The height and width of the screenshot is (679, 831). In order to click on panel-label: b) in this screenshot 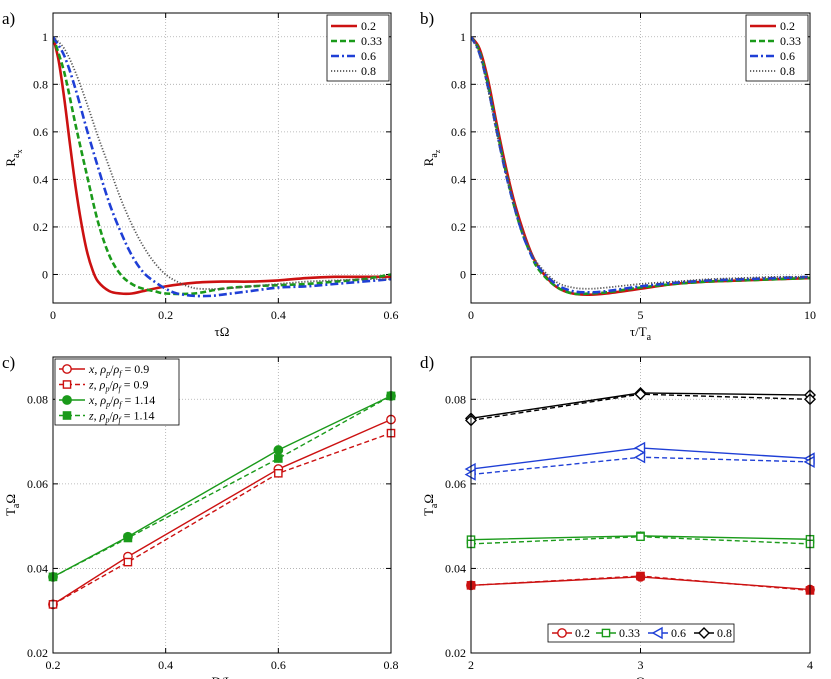, I will do `click(427, 18)`.